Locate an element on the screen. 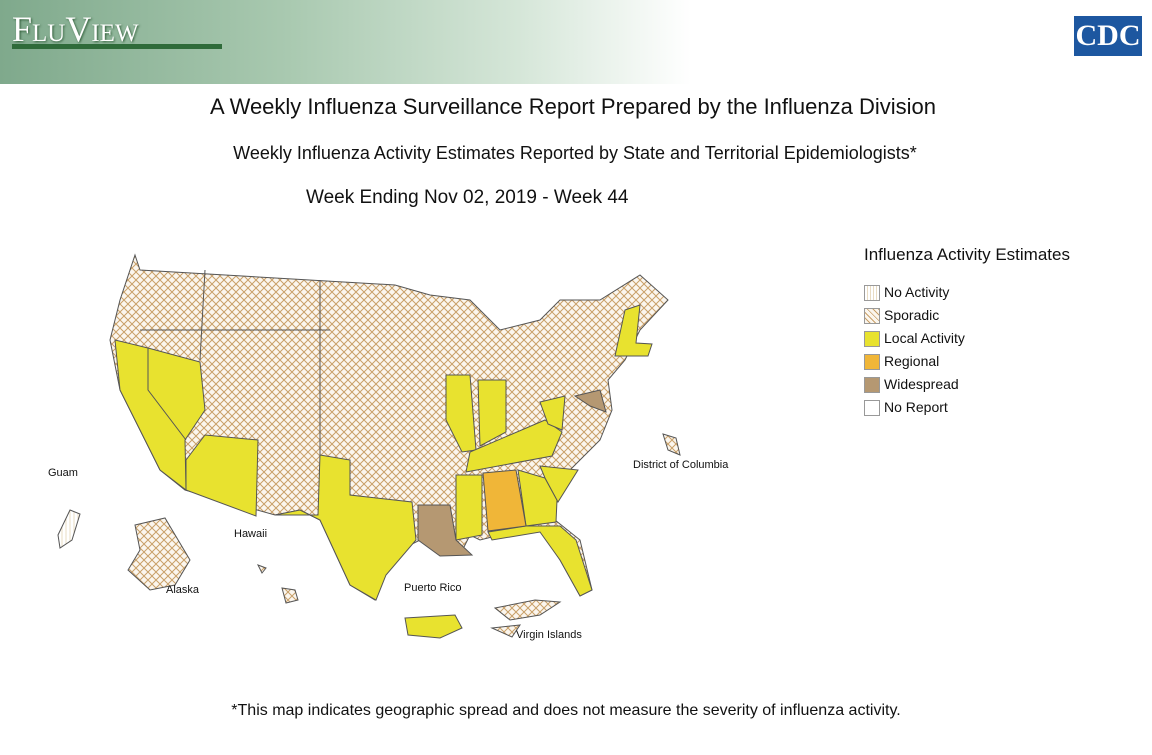 This screenshot has height=755, width=1152. label-puerto-rico: Puerto Rico is located at coordinates (433, 588).